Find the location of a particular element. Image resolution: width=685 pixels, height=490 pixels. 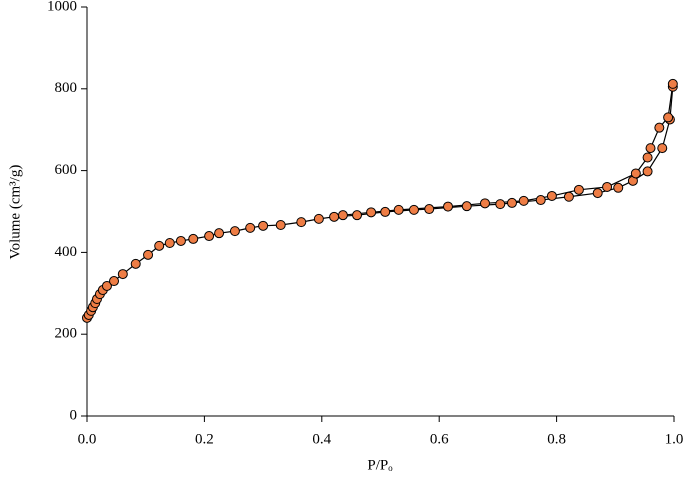

y-tick-label: 600 is located at coordinates (66, 170).